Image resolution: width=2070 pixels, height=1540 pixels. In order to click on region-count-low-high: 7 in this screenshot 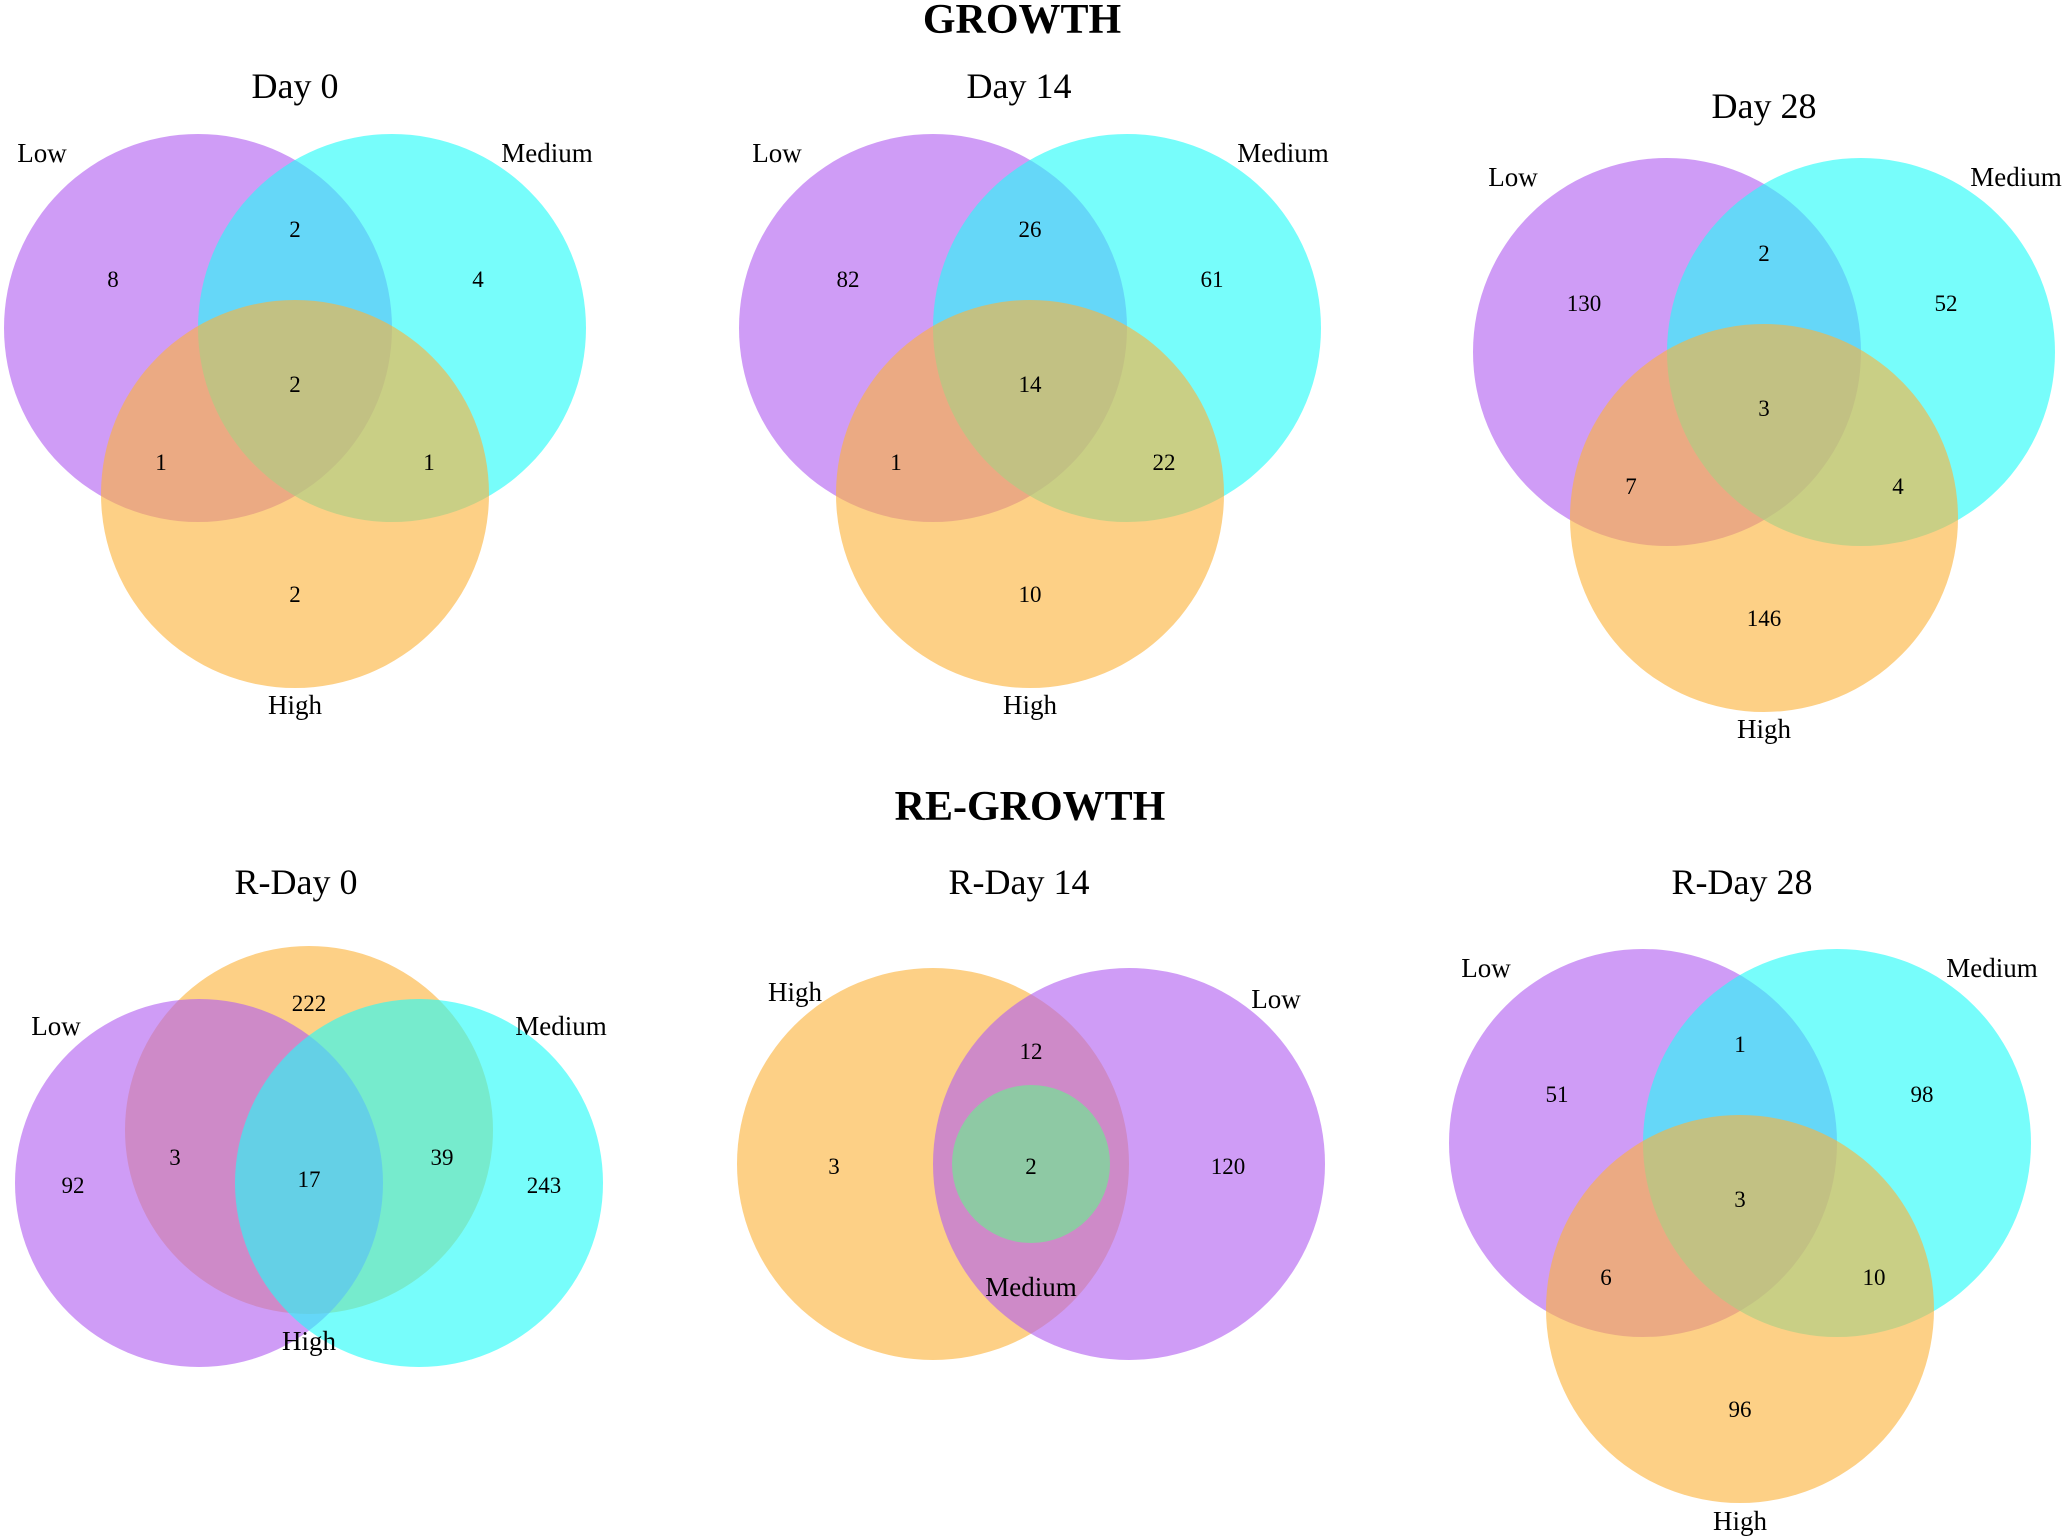, I will do `click(1631, 486)`.